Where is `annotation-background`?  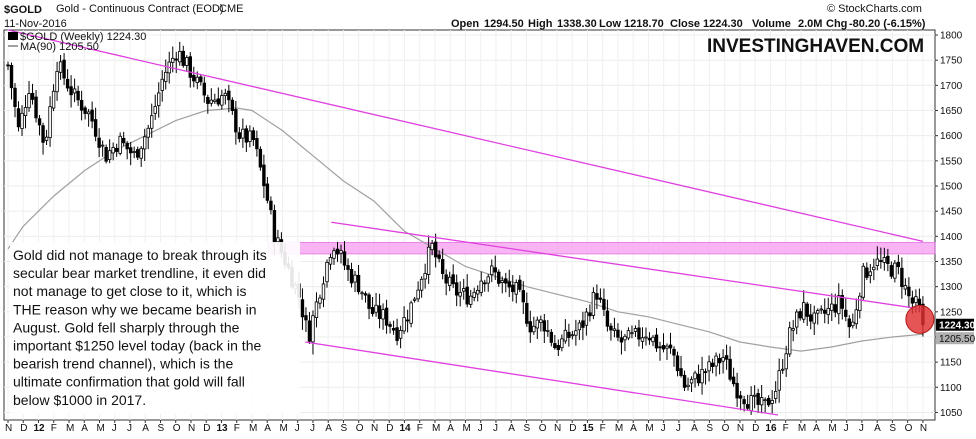 annotation-background is located at coordinates (155, 328).